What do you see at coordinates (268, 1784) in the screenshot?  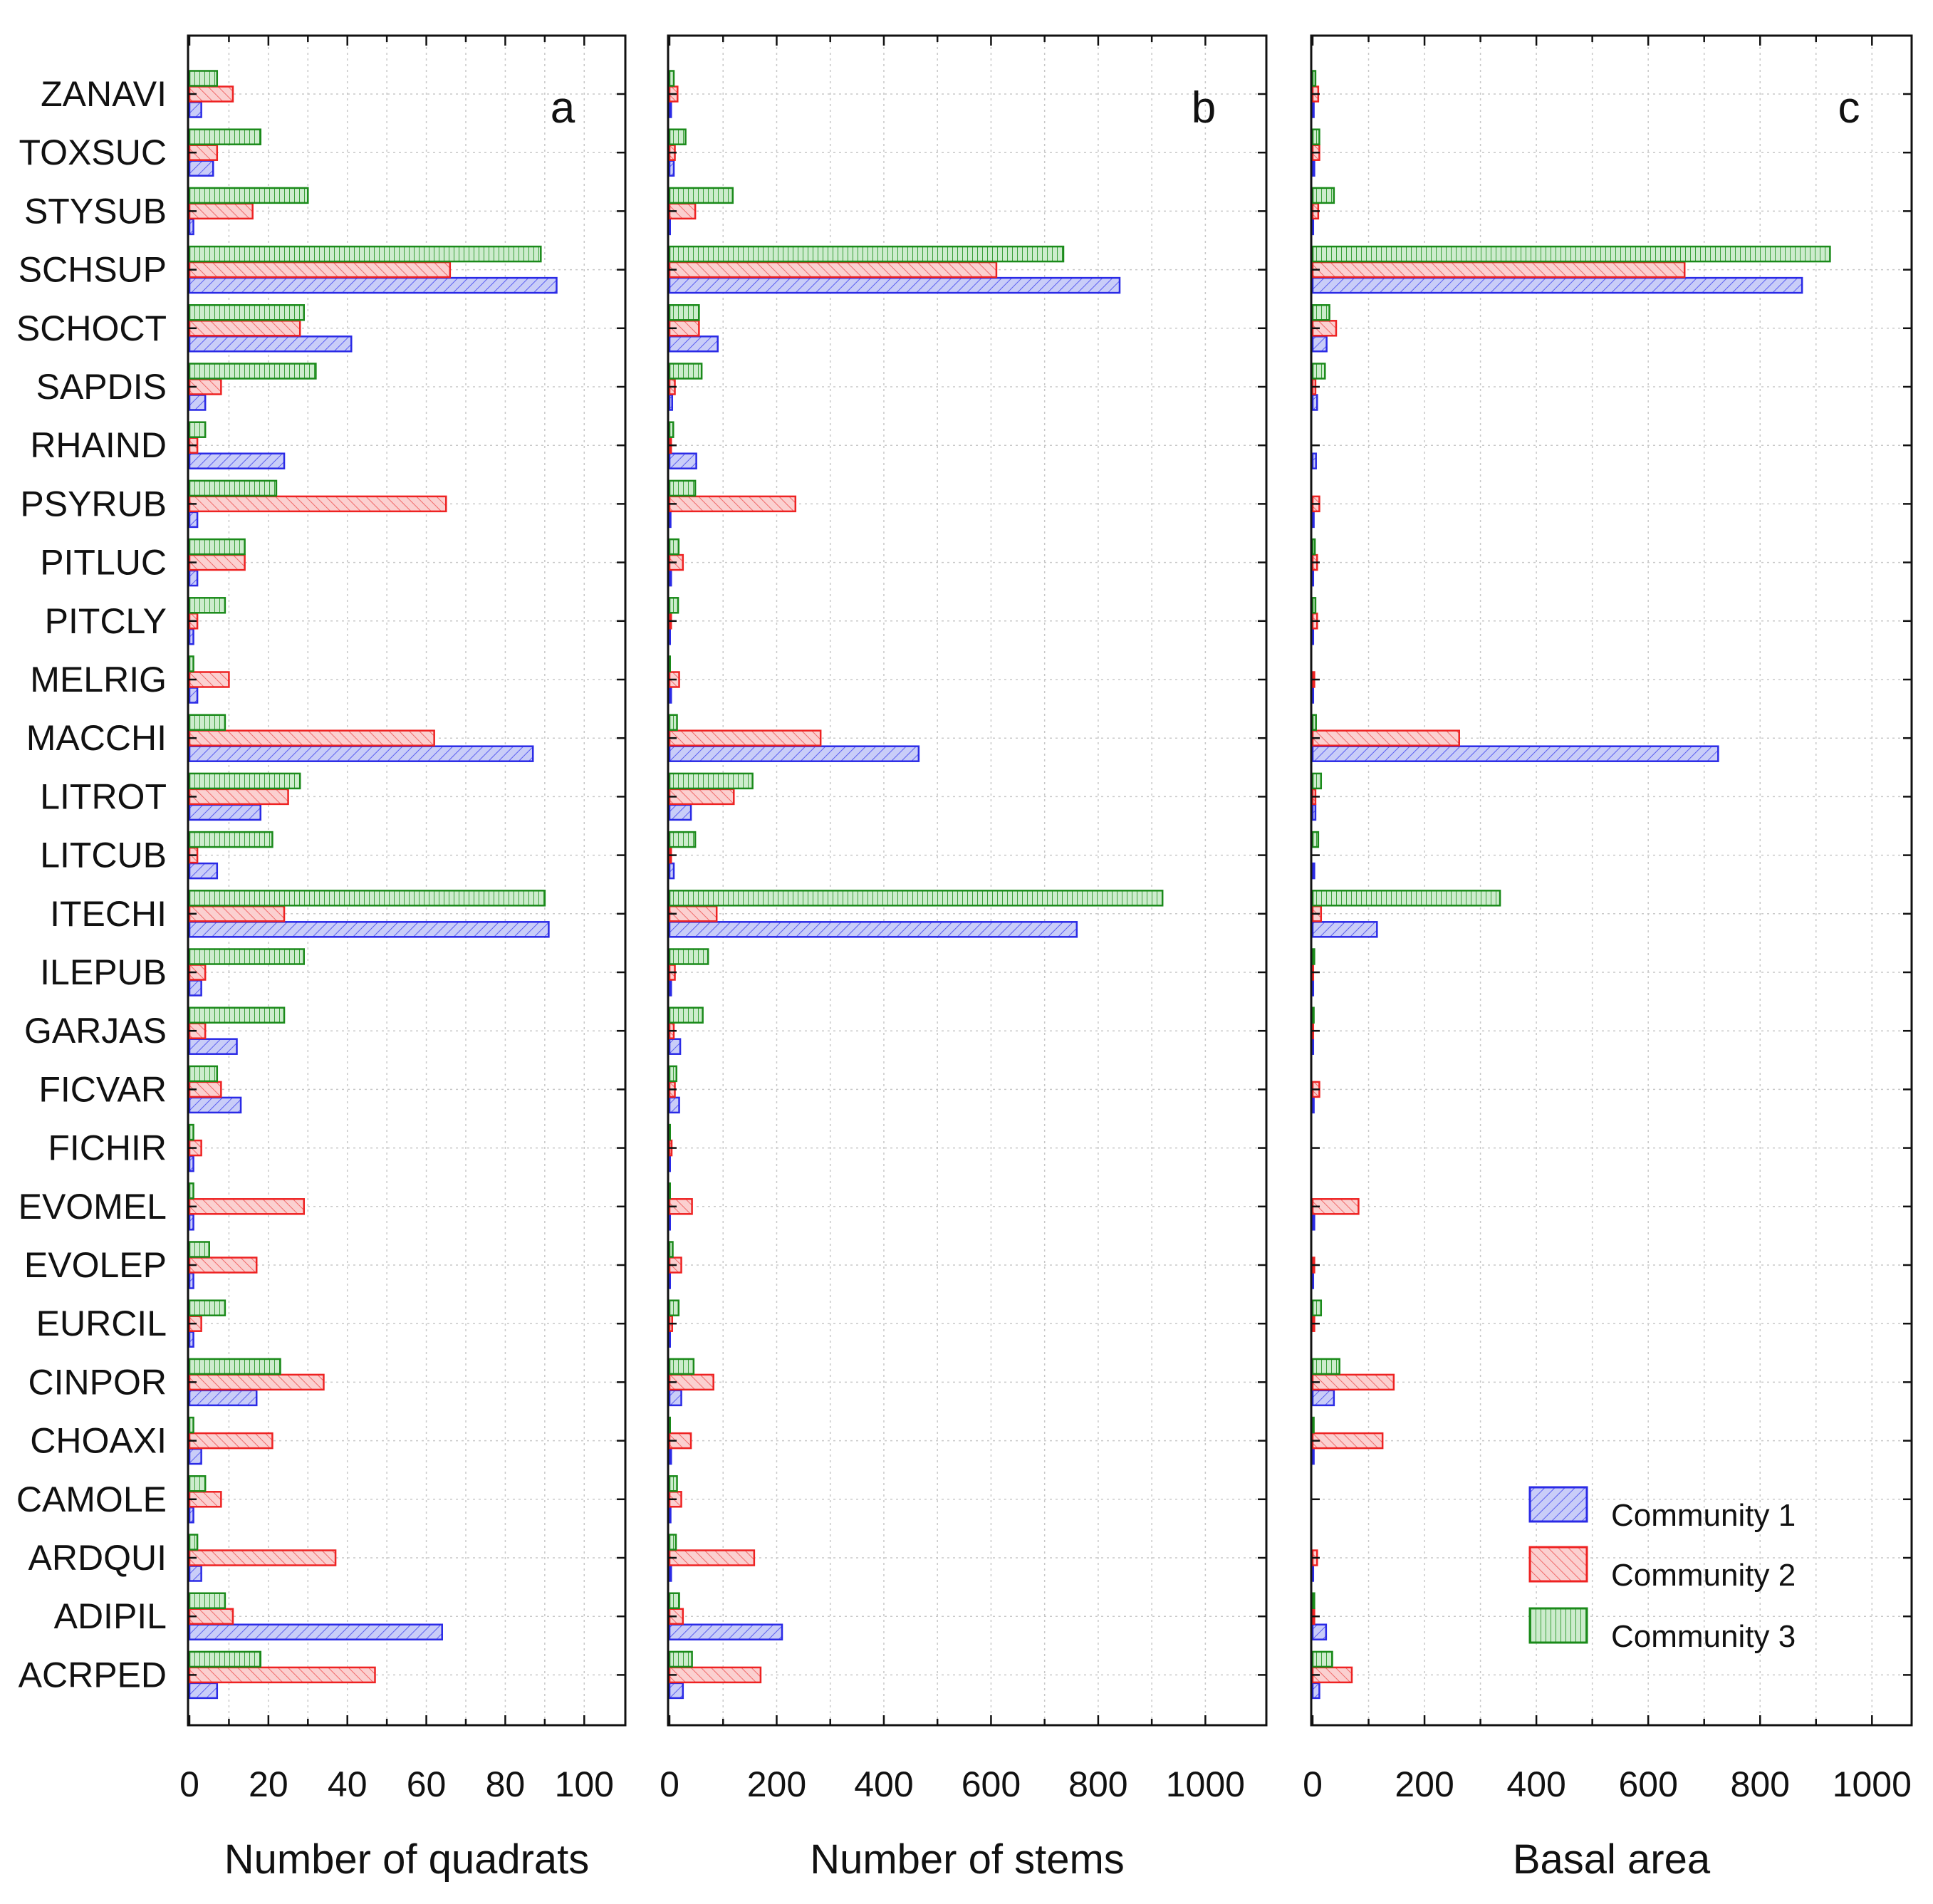 I see `x-tick-label: 20` at bounding box center [268, 1784].